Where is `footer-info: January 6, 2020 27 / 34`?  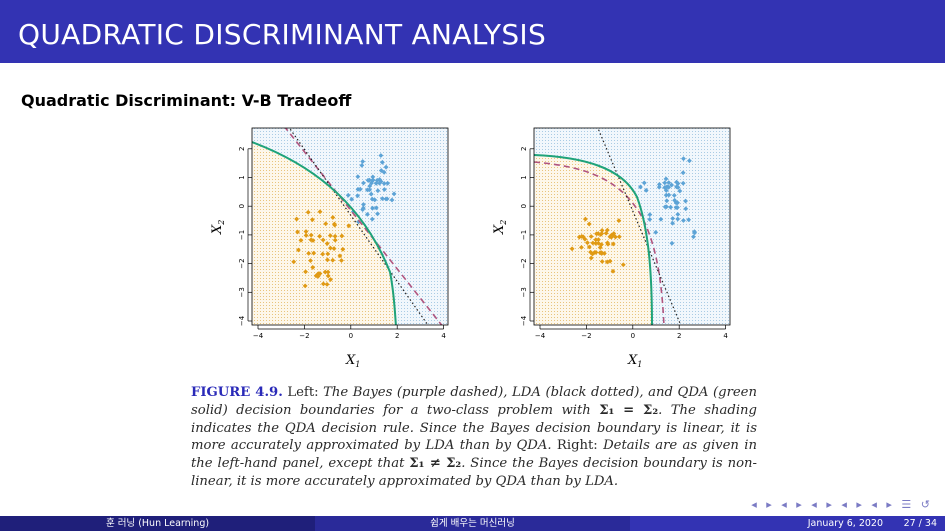
footer-info: January 6, 2020 27 / 34 is located at coordinates (787, 523).